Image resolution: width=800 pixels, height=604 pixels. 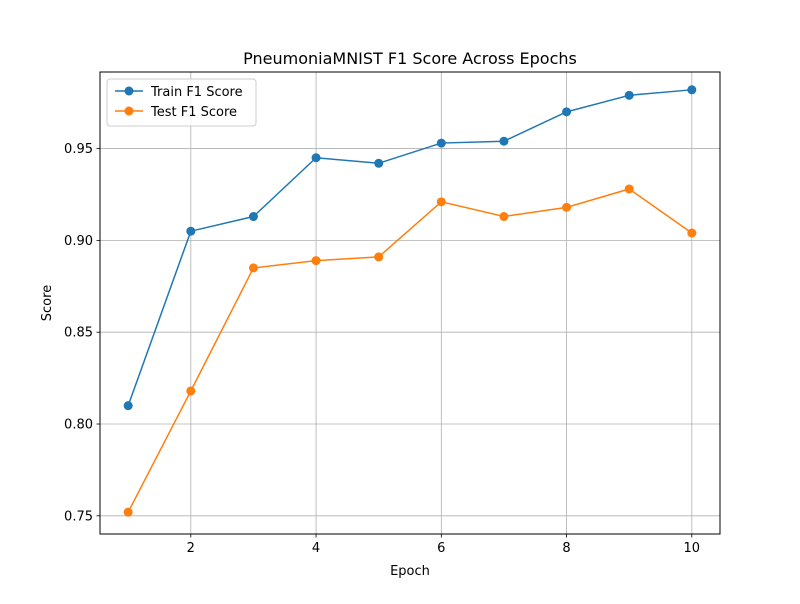 What do you see at coordinates (78, 516) in the screenshot?
I see `y-tick-label: 0.75` at bounding box center [78, 516].